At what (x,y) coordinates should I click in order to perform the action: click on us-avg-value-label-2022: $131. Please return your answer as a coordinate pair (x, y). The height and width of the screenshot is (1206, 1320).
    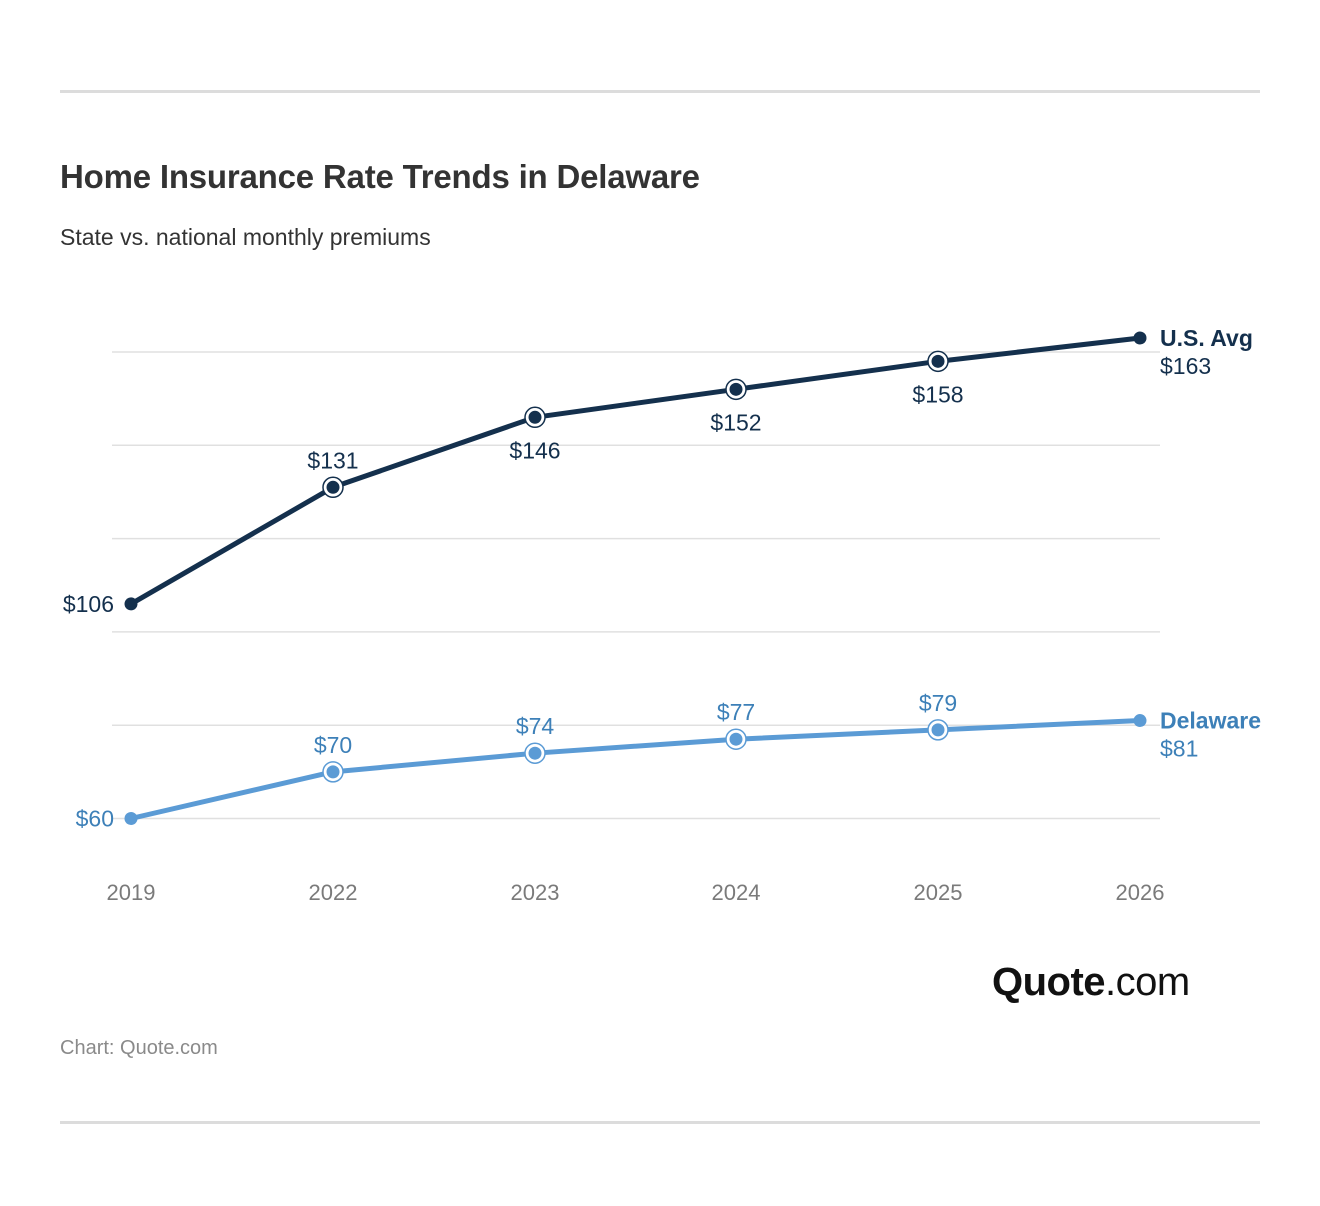
    Looking at the image, I should click on (332, 460).